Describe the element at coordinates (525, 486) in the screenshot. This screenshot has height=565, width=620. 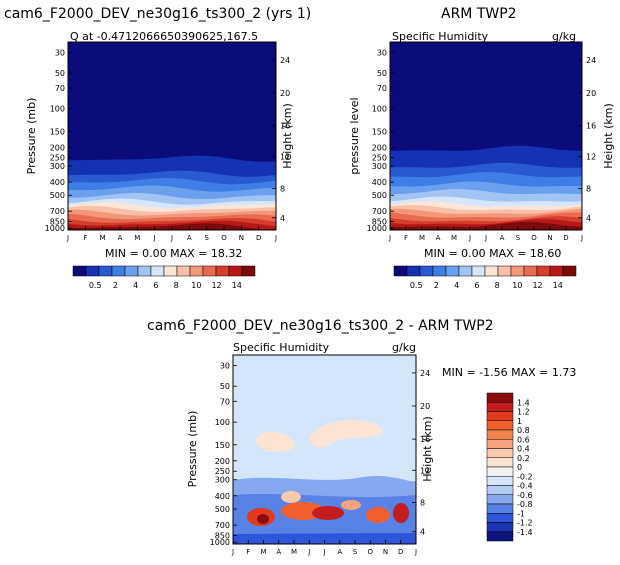
I see `diff-colorbar-label: -0.4` at that location.